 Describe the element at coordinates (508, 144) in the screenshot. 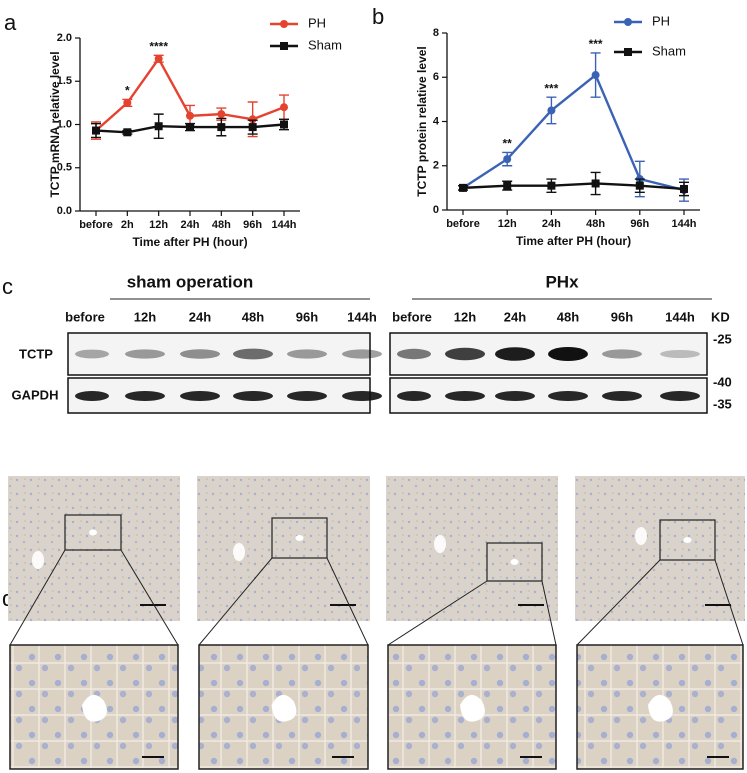

I see `significance: **` at that location.